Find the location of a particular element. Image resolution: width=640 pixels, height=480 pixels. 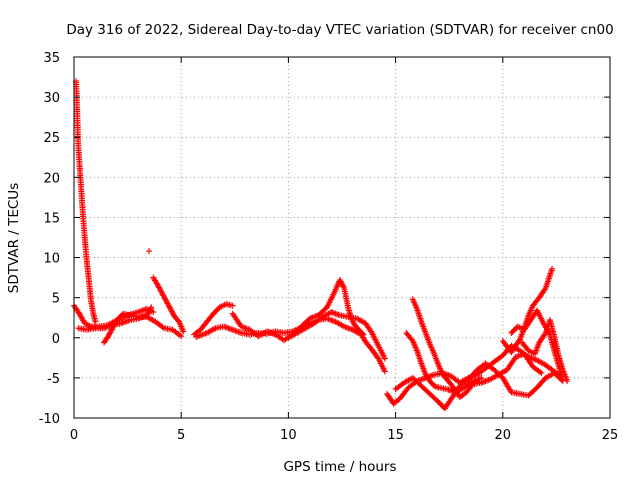

x-tick-label: 10 is located at coordinates (288, 435).